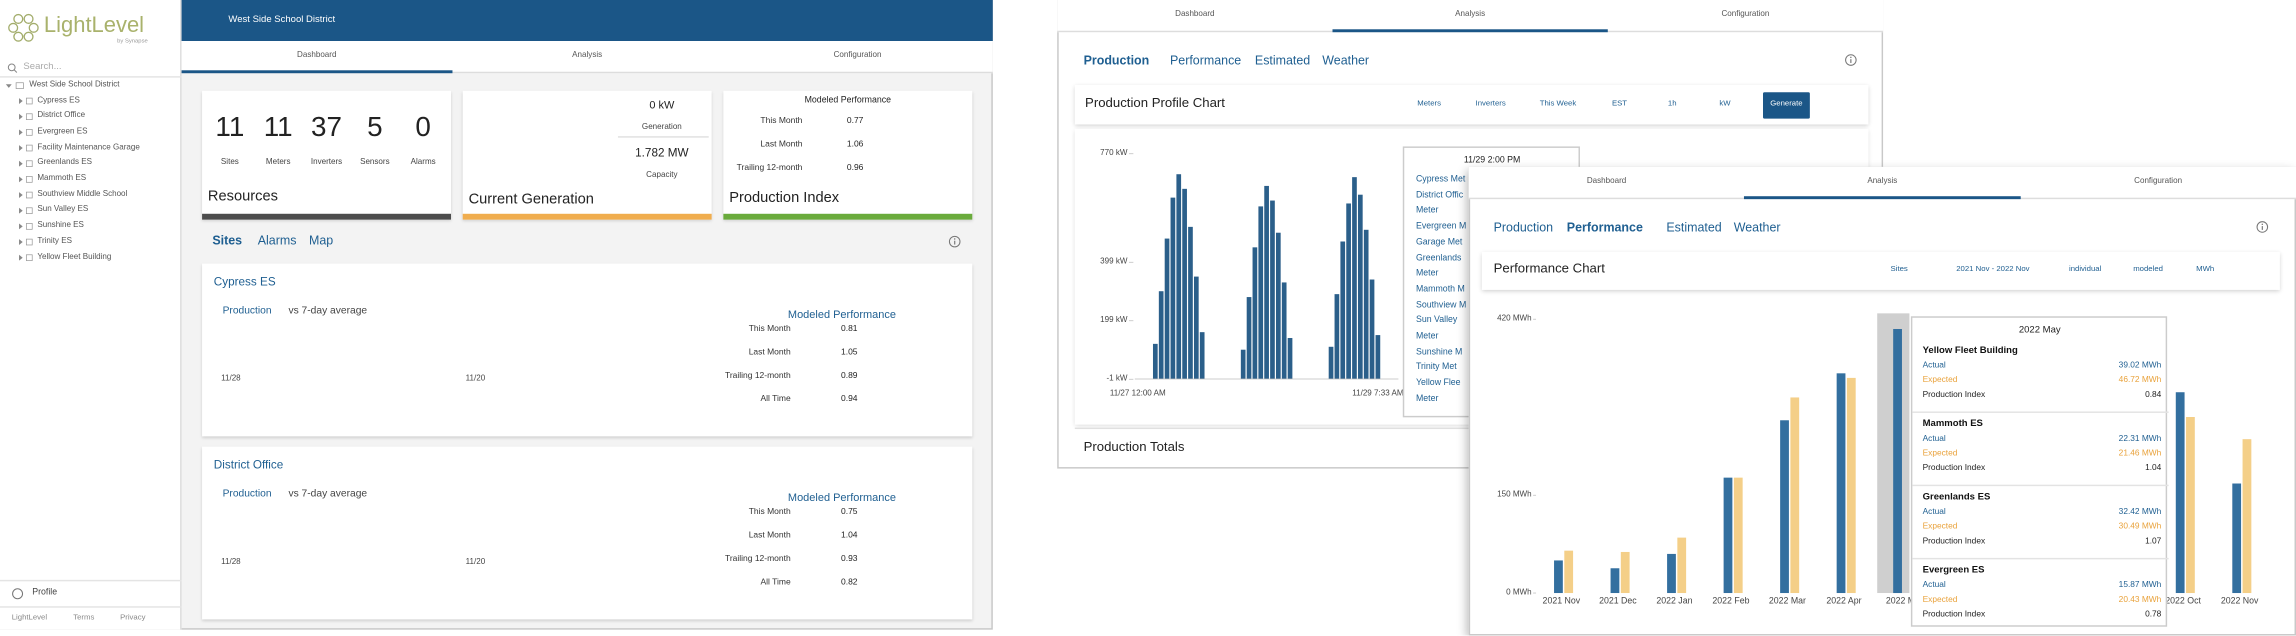 This screenshot has height=636, width=2296. I want to click on chart-title: Performance Chart, so click(1549, 268).